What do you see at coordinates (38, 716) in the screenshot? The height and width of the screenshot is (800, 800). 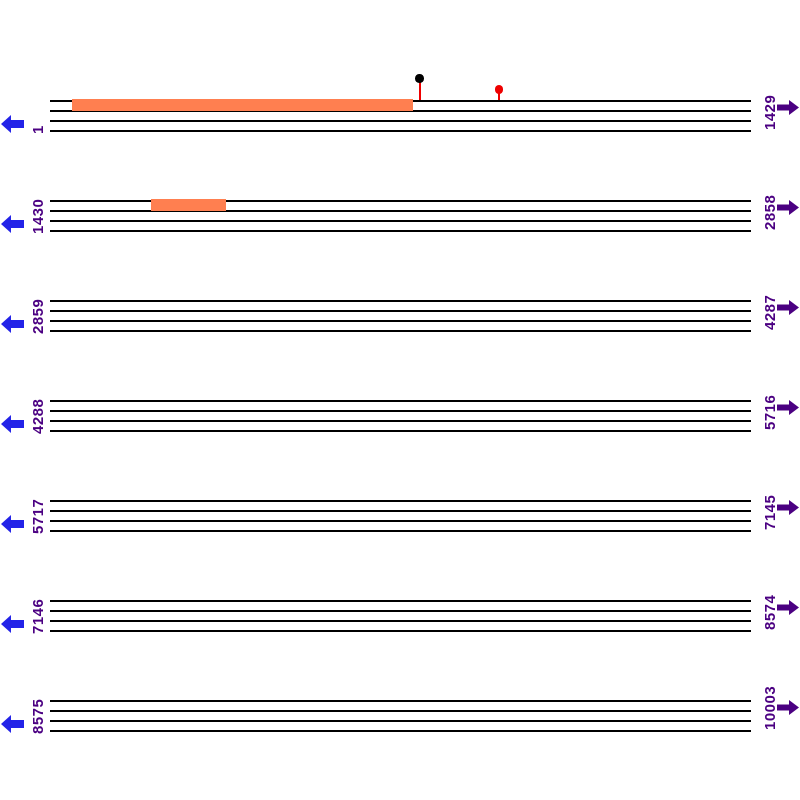 I see `row-start-coordinate: 8575` at bounding box center [38, 716].